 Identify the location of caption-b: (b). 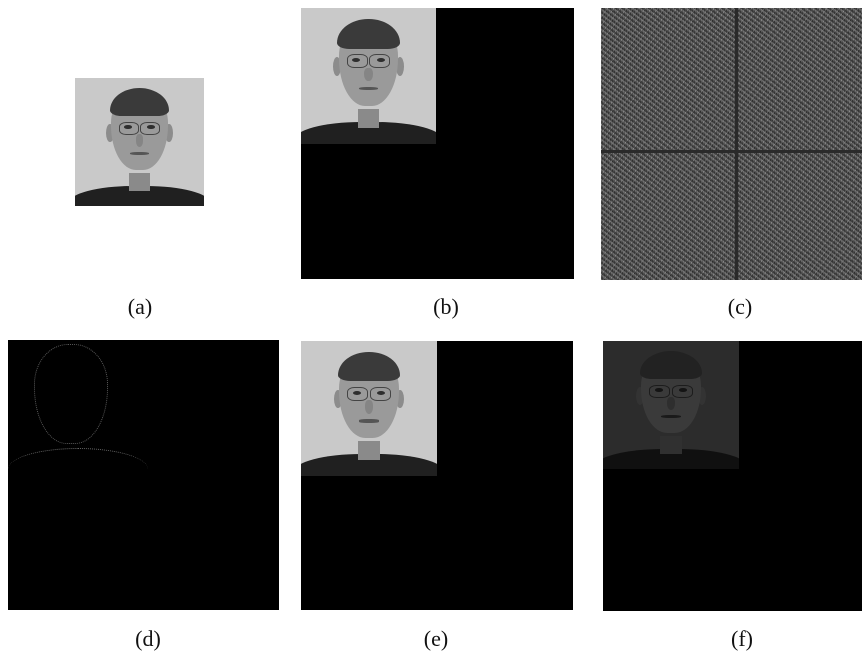
(446, 306).